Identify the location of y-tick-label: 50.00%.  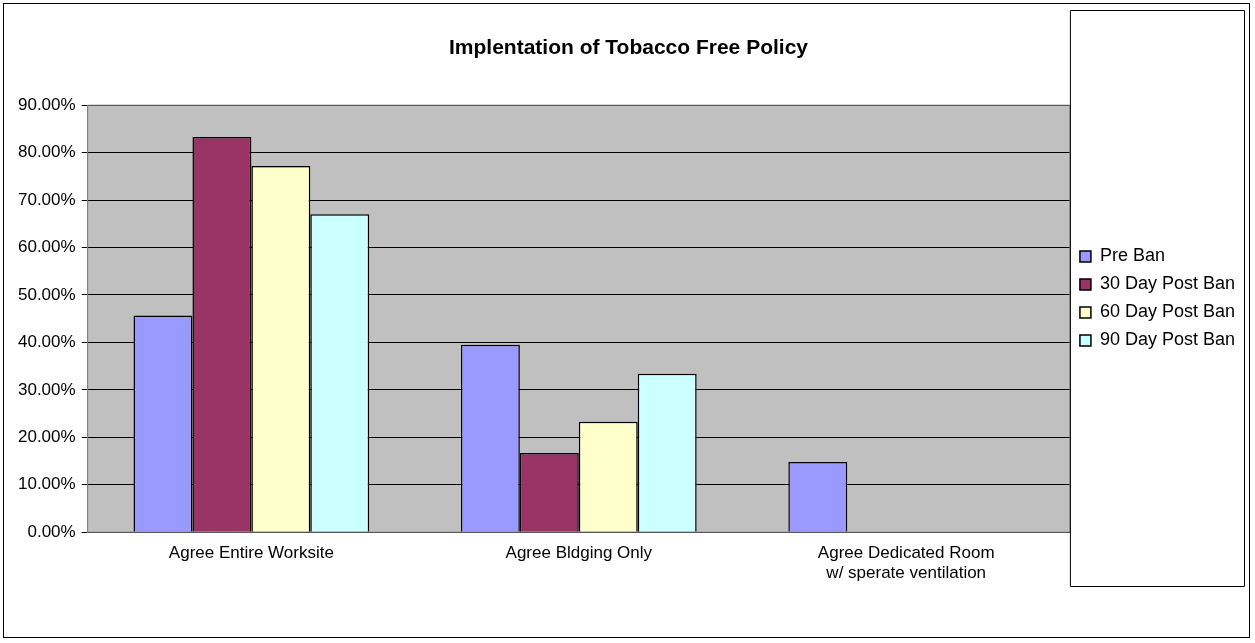
(46, 294).